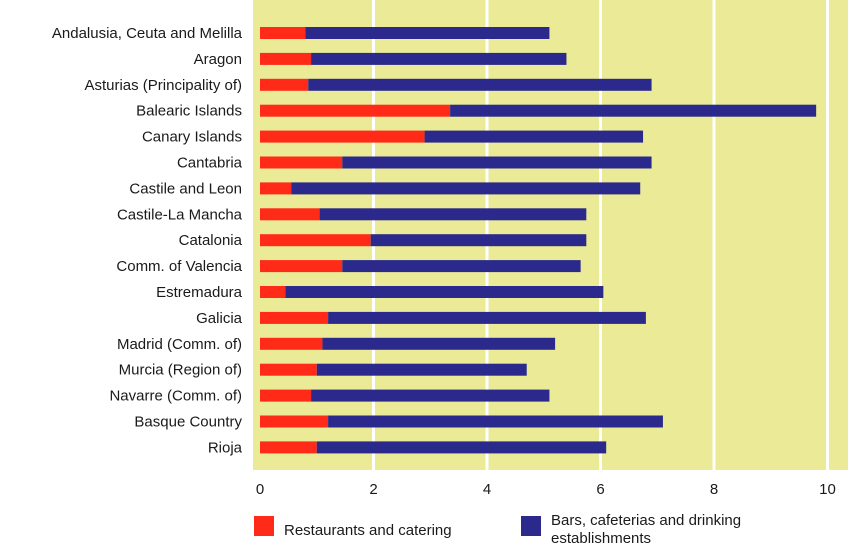 The height and width of the screenshot is (548, 848). What do you see at coordinates (199, 292) in the screenshot?
I see `category-label: Estremadura` at bounding box center [199, 292].